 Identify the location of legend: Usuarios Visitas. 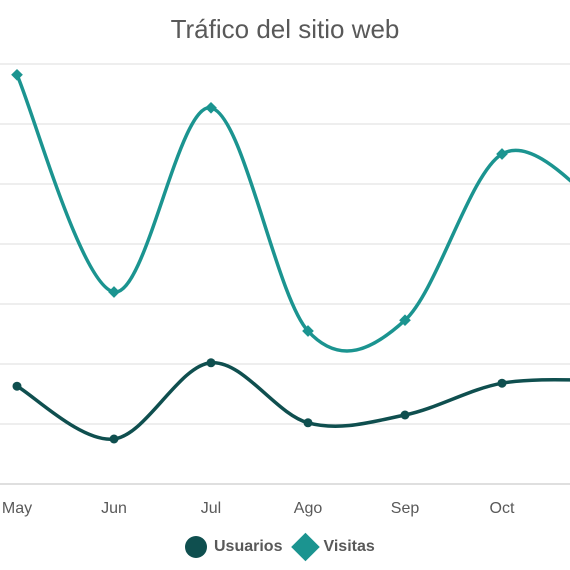
(280, 547).